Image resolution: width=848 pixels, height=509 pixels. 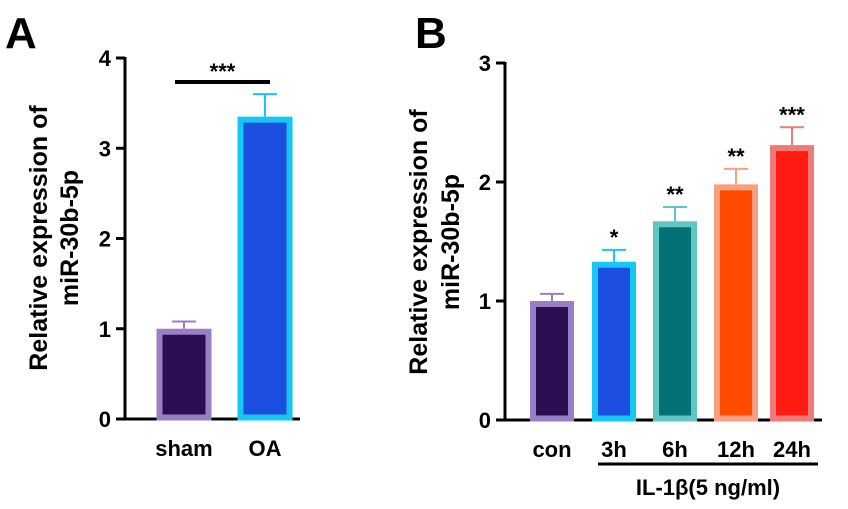 I want to click on x-category-label: 6h, so click(x=675, y=449).